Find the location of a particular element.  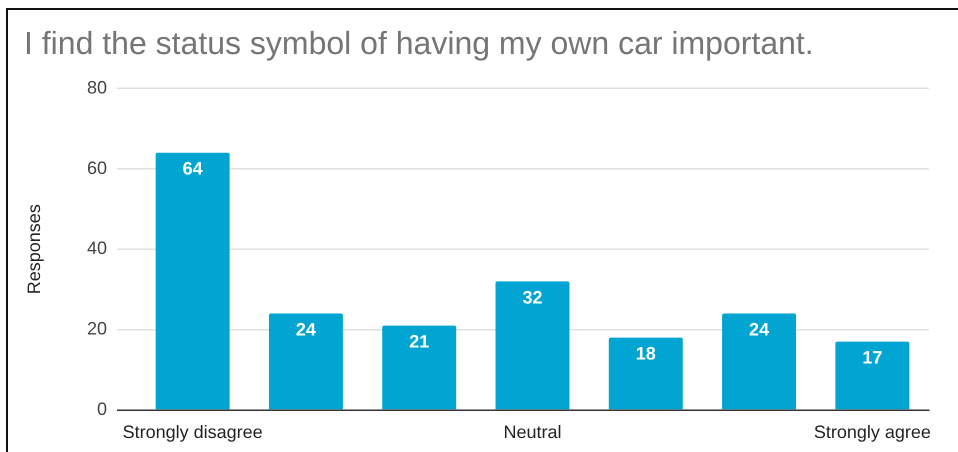

data-label: 21 is located at coordinates (419, 342).